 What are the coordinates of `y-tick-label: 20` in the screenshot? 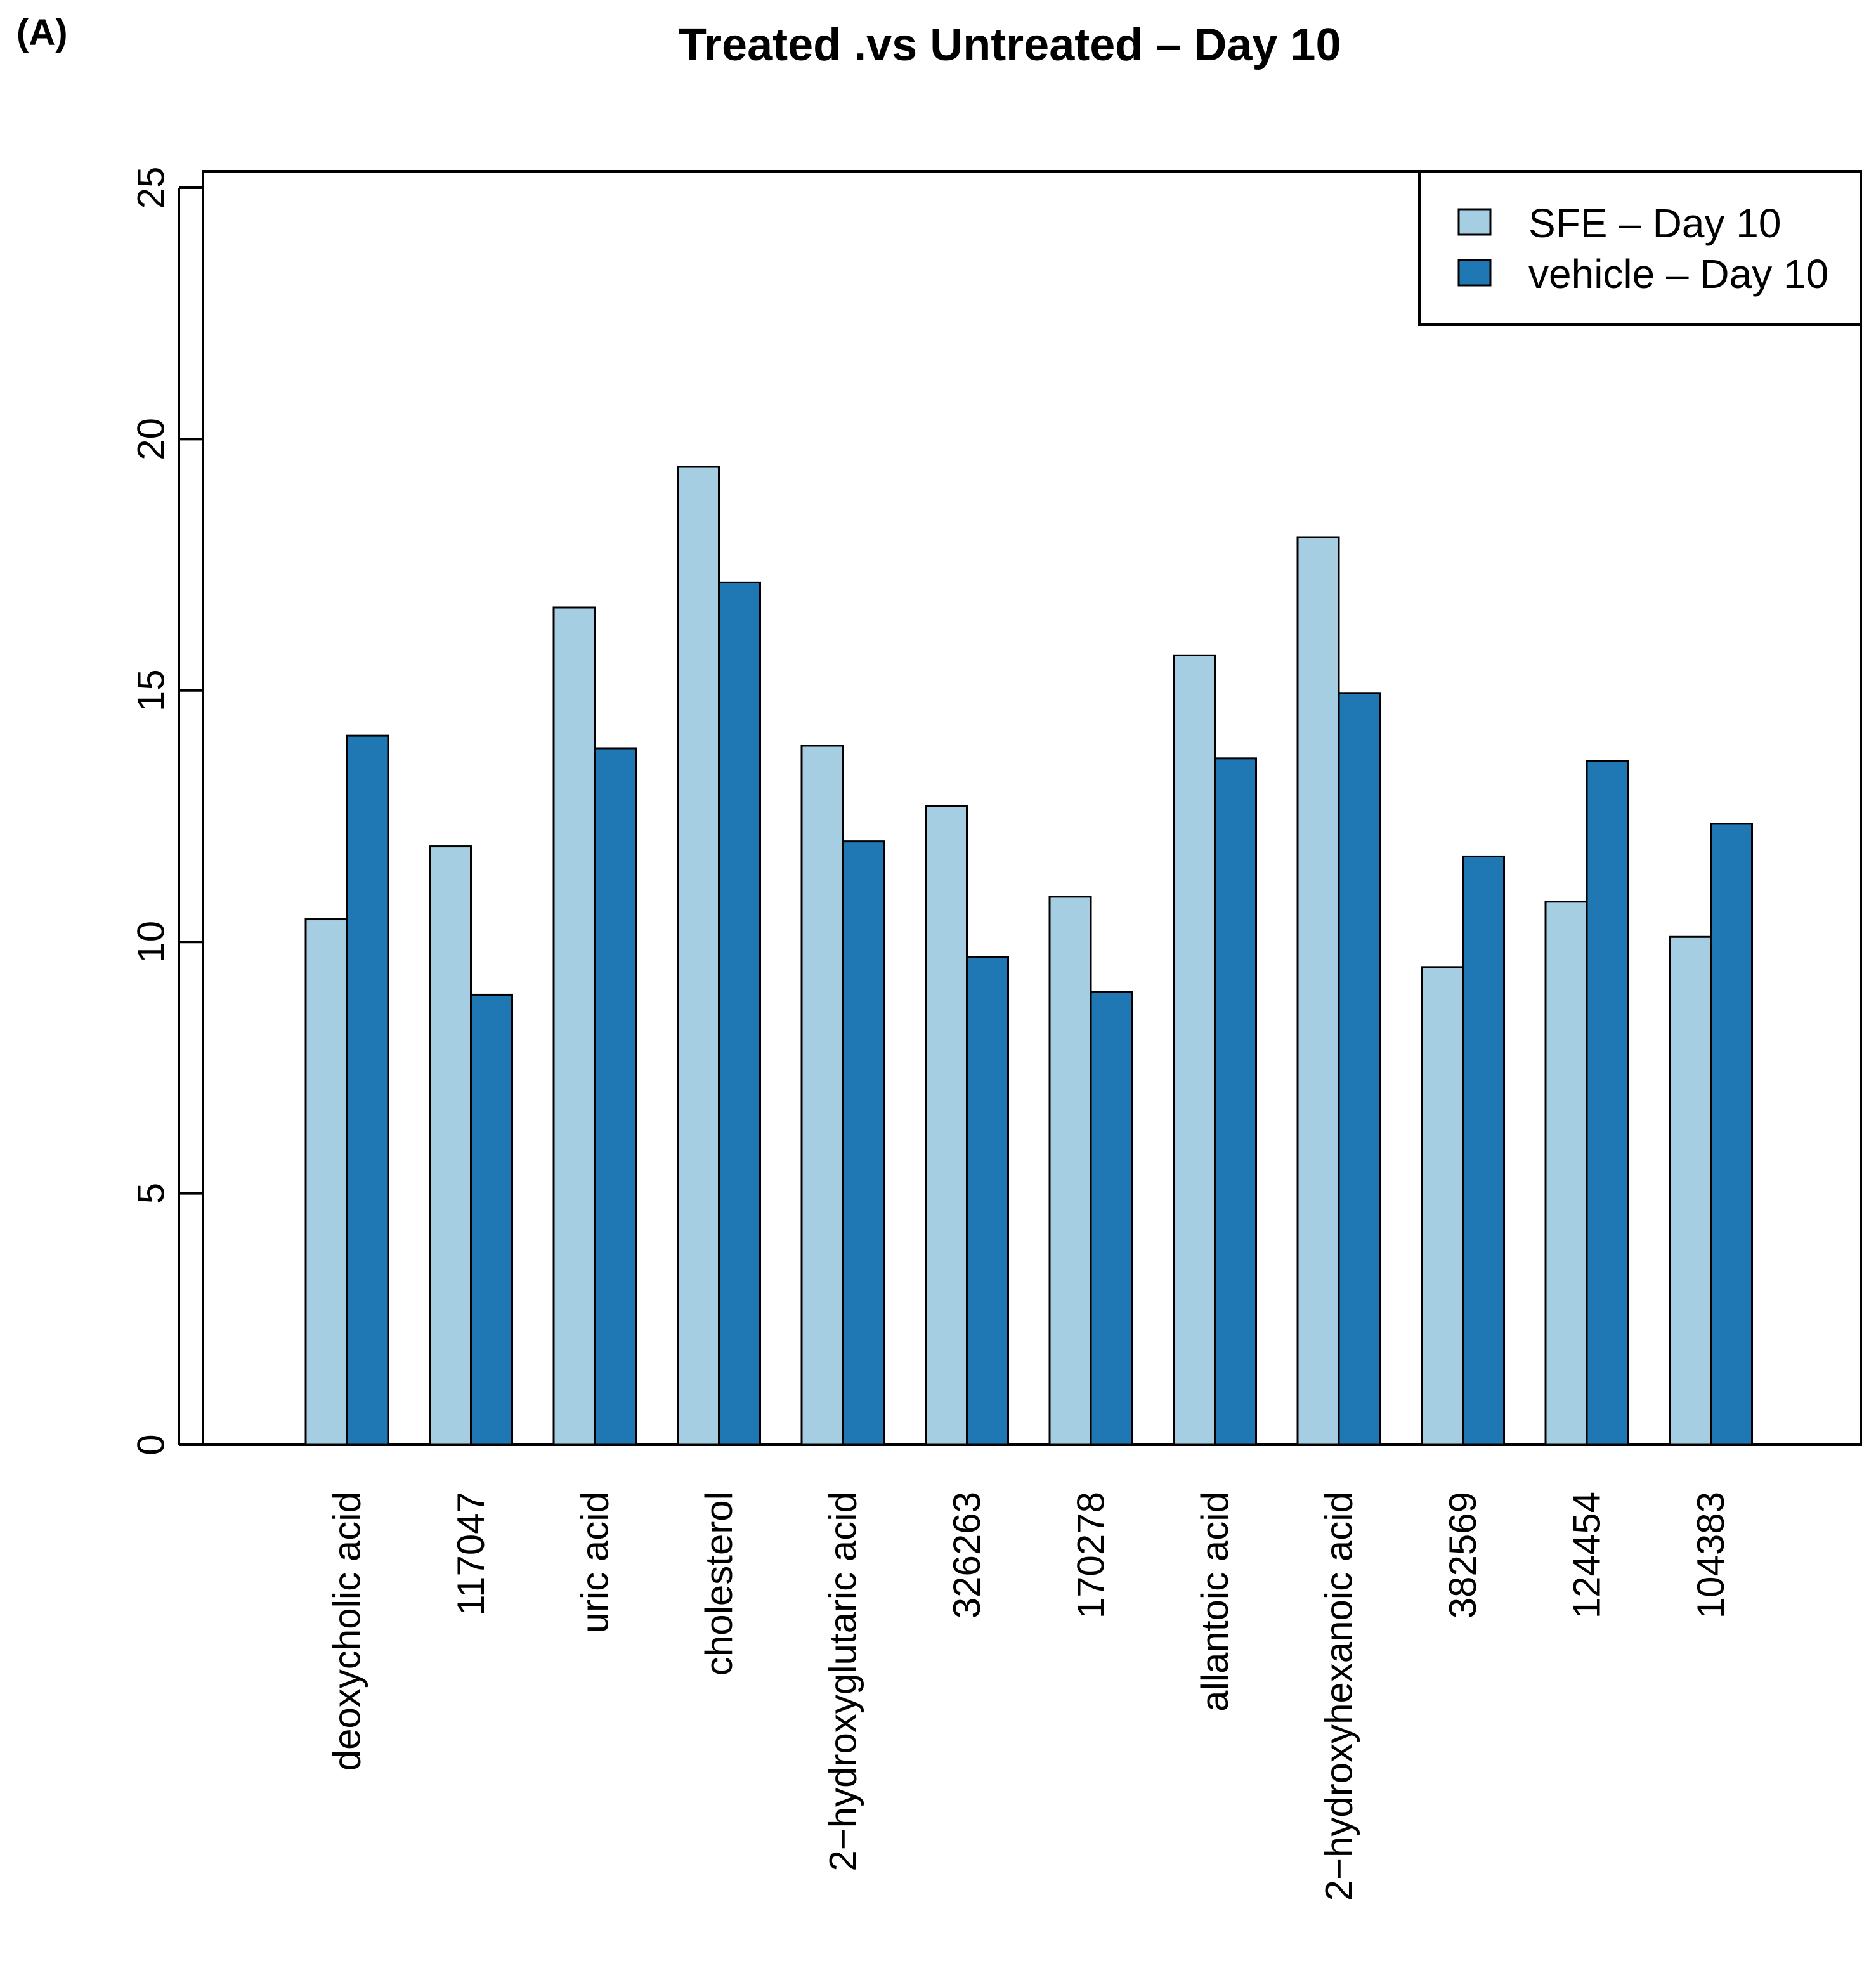 It's located at (151, 439).